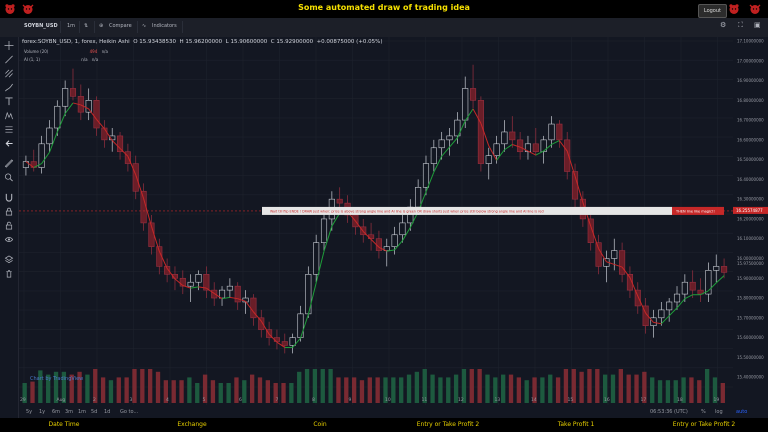 The width and height of the screenshot is (768, 432). What do you see at coordinates (9, 101) in the screenshot?
I see `text-icon` at bounding box center [9, 101].